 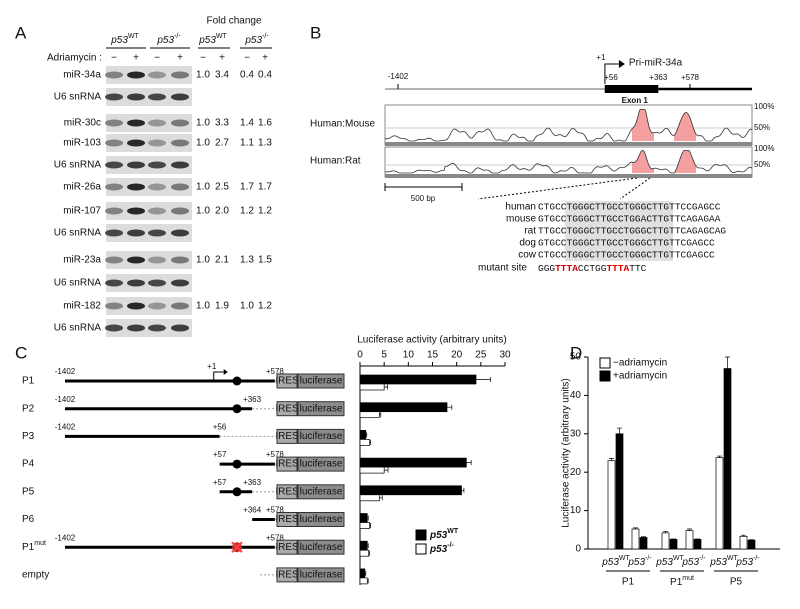 What do you see at coordinates (679, 558) in the screenshot?
I see `x-tick-label-sup: WT` at bounding box center [679, 558].